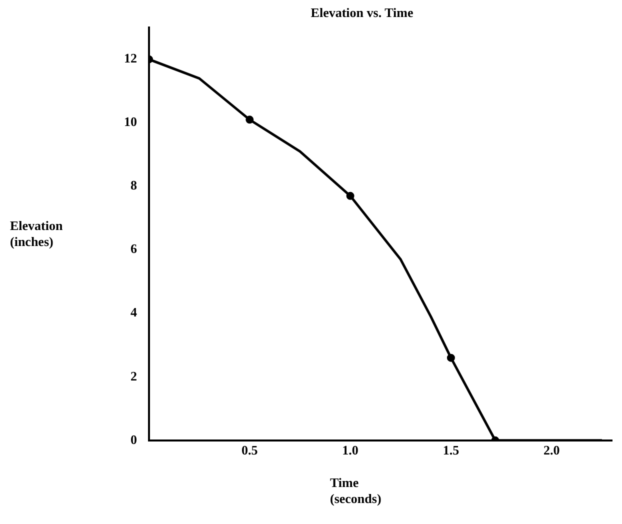 Image resolution: width=622 pixels, height=524 pixels. I want to click on y-tick-label: 12, so click(130, 58).